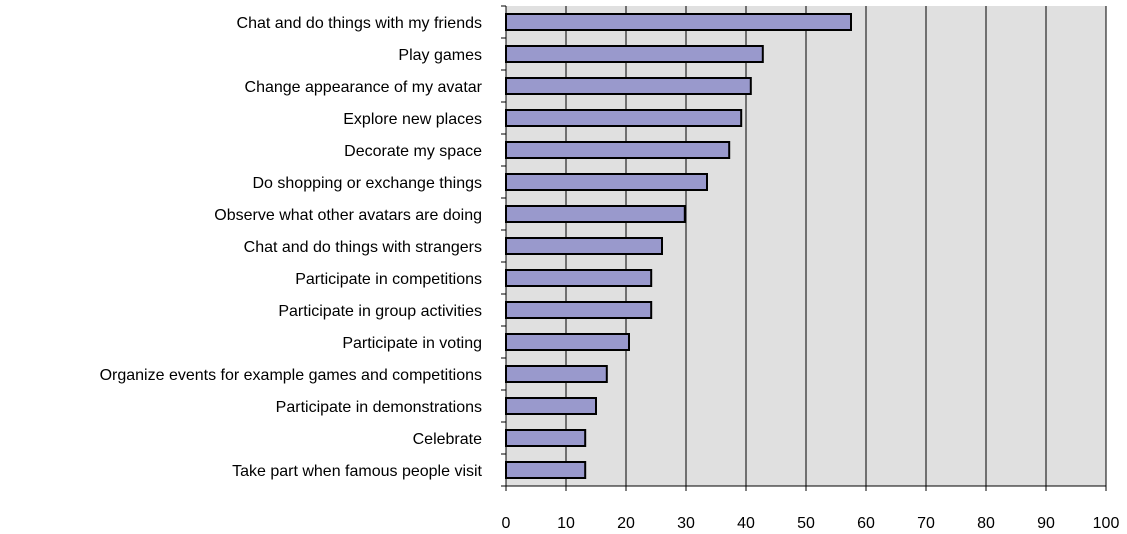  Describe the element at coordinates (503, 246) in the screenshot. I see `y-axis-ticks` at that location.